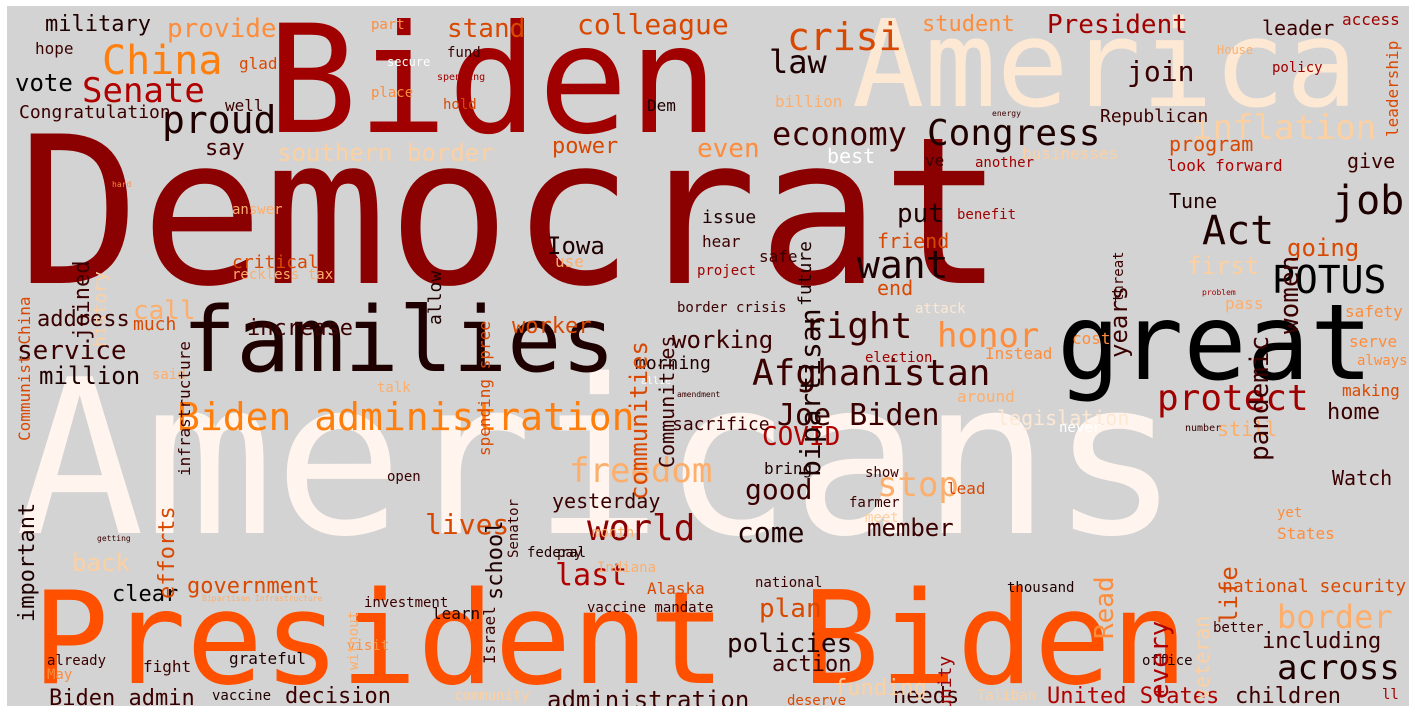 This screenshot has width=1414, height=714. I want to click on word-thousand: thousand, so click(1041, 588).